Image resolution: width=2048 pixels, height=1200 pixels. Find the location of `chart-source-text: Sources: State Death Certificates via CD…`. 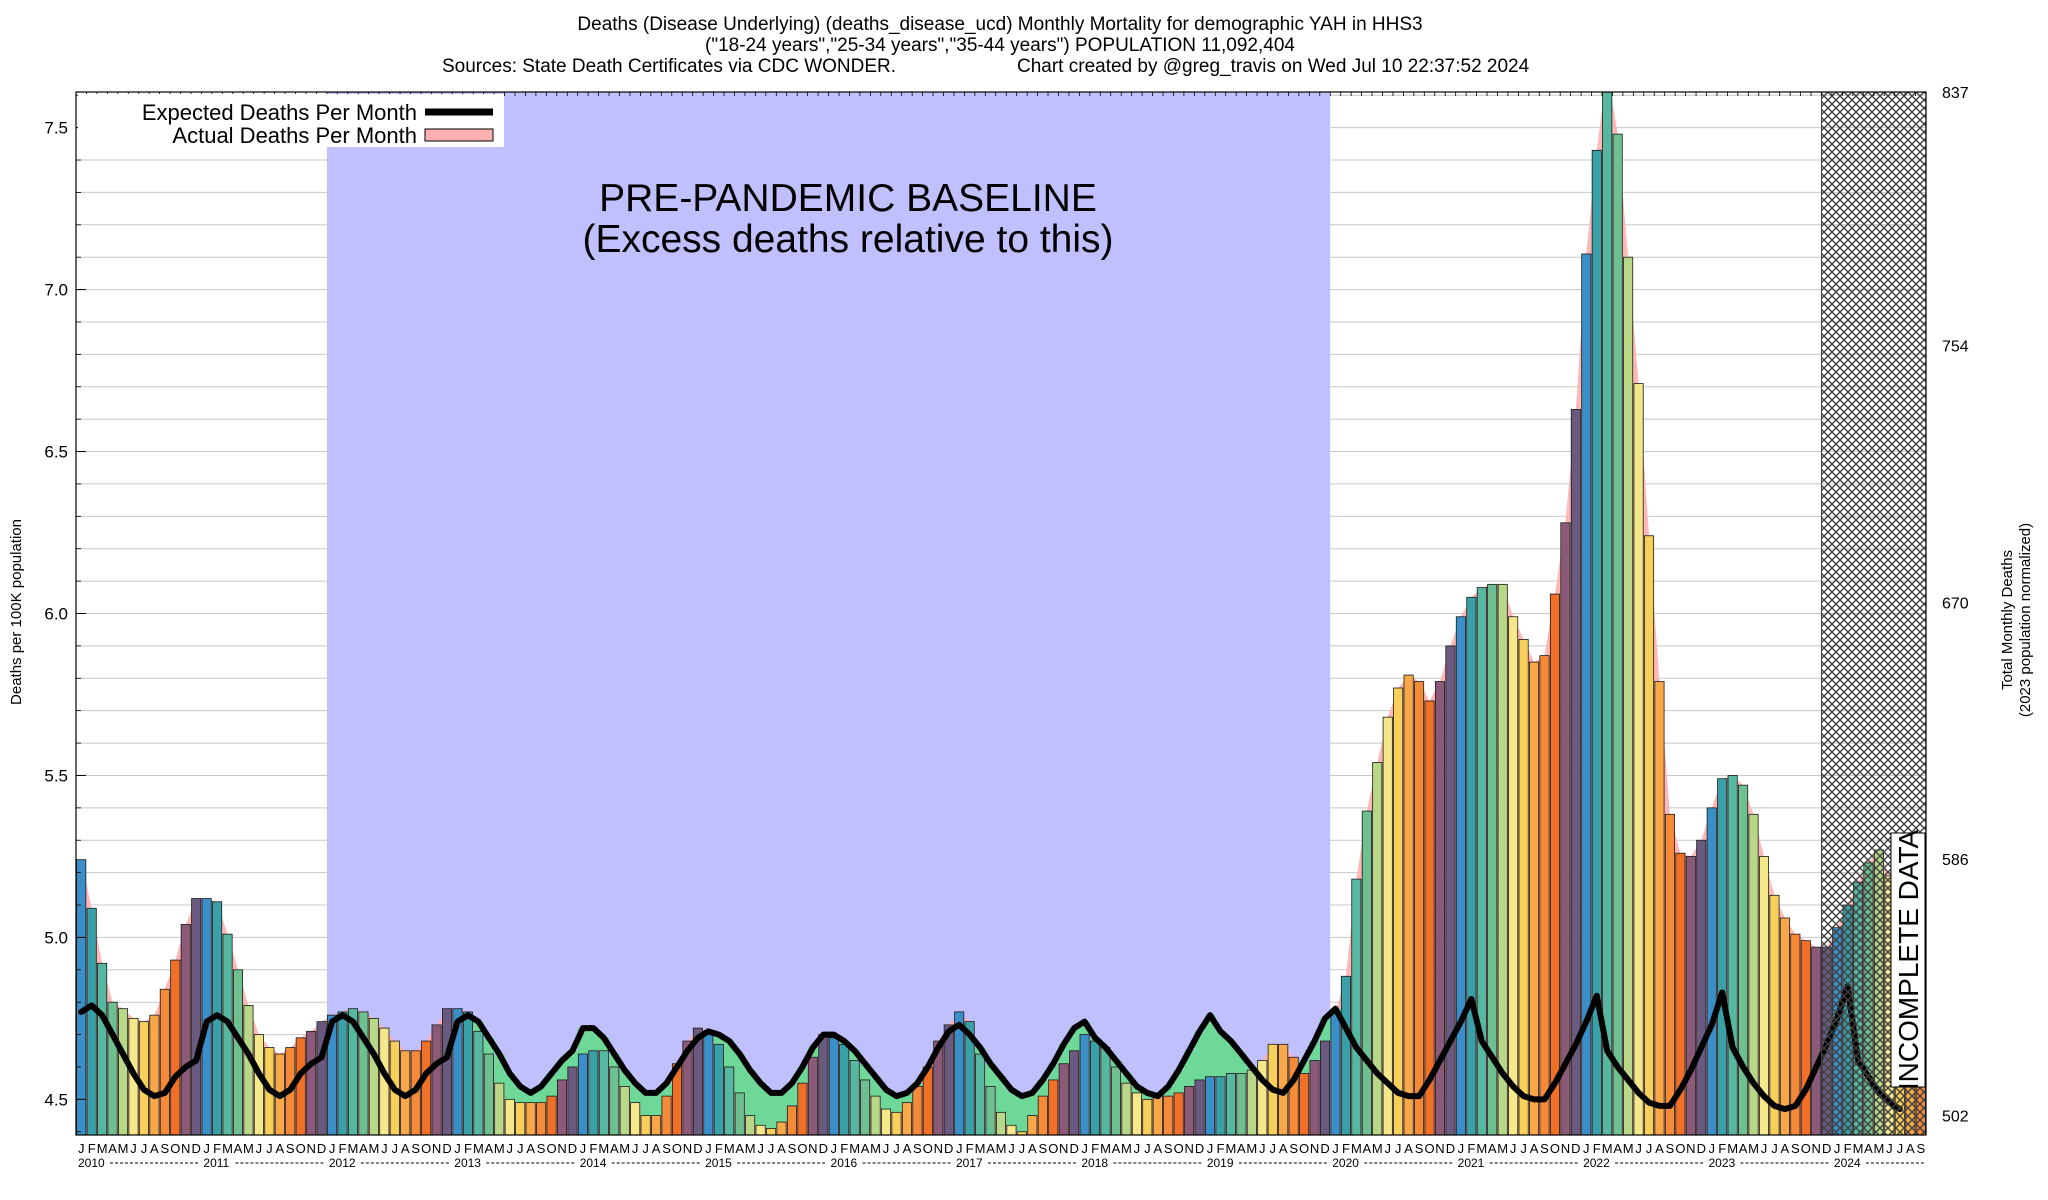

chart-source-text: Sources: State Death Certificates via CD… is located at coordinates (669, 66).